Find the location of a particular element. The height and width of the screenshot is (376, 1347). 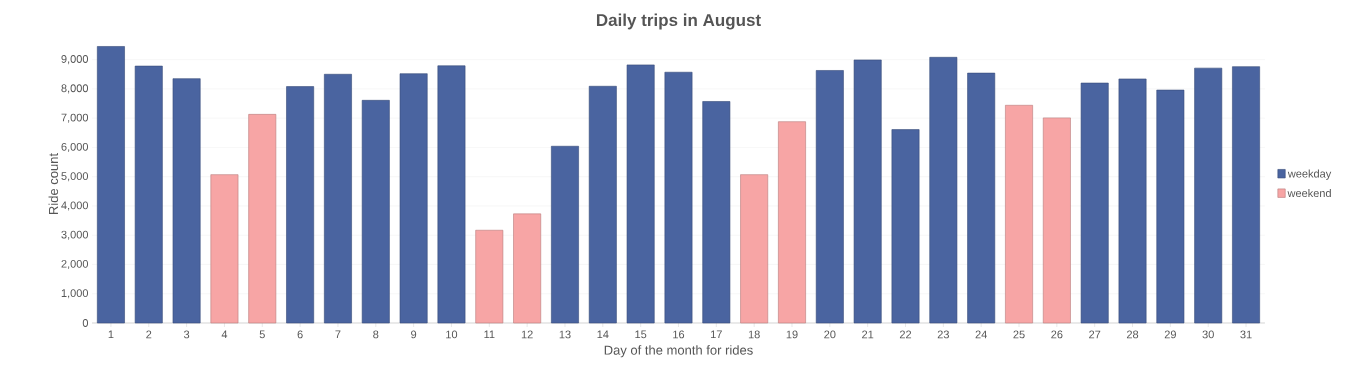

x-tick-label: 14 is located at coordinates (603, 334).